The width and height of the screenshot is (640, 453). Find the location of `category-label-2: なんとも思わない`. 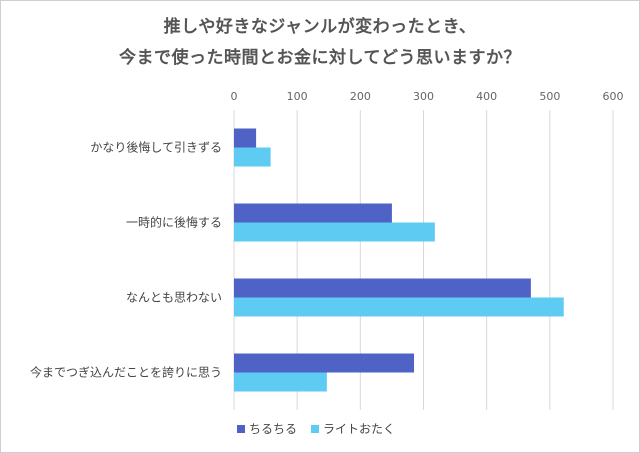

category-label-2: なんとも思わない is located at coordinates (174, 298).